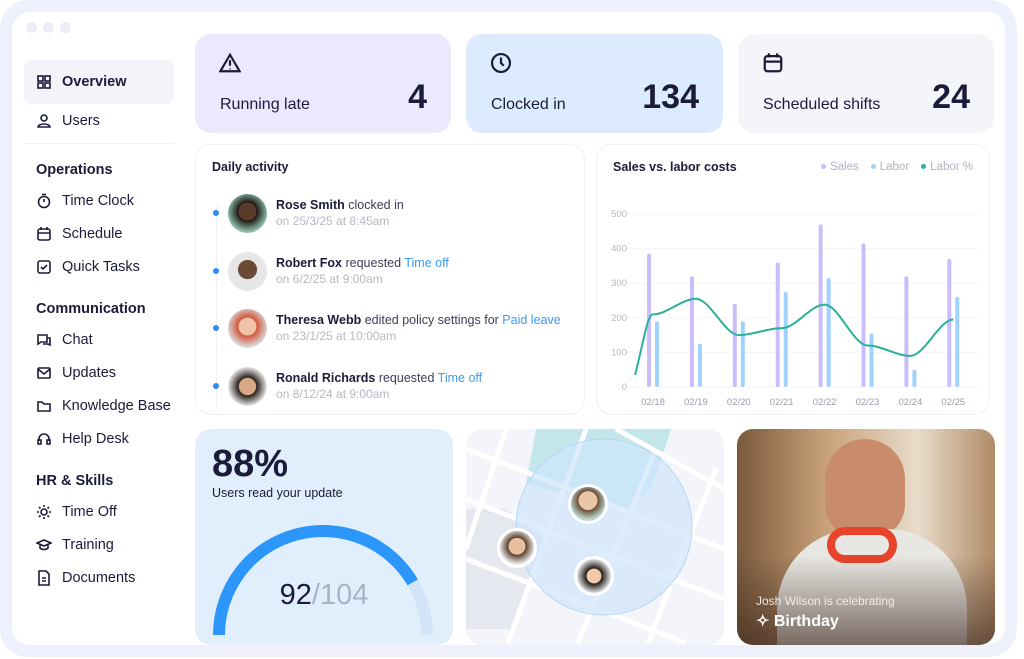 Image resolution: width=1024 pixels, height=659 pixels. What do you see at coordinates (336, 336) in the screenshot?
I see `activity-time: on 23/1/25 at 10:00am` at bounding box center [336, 336].